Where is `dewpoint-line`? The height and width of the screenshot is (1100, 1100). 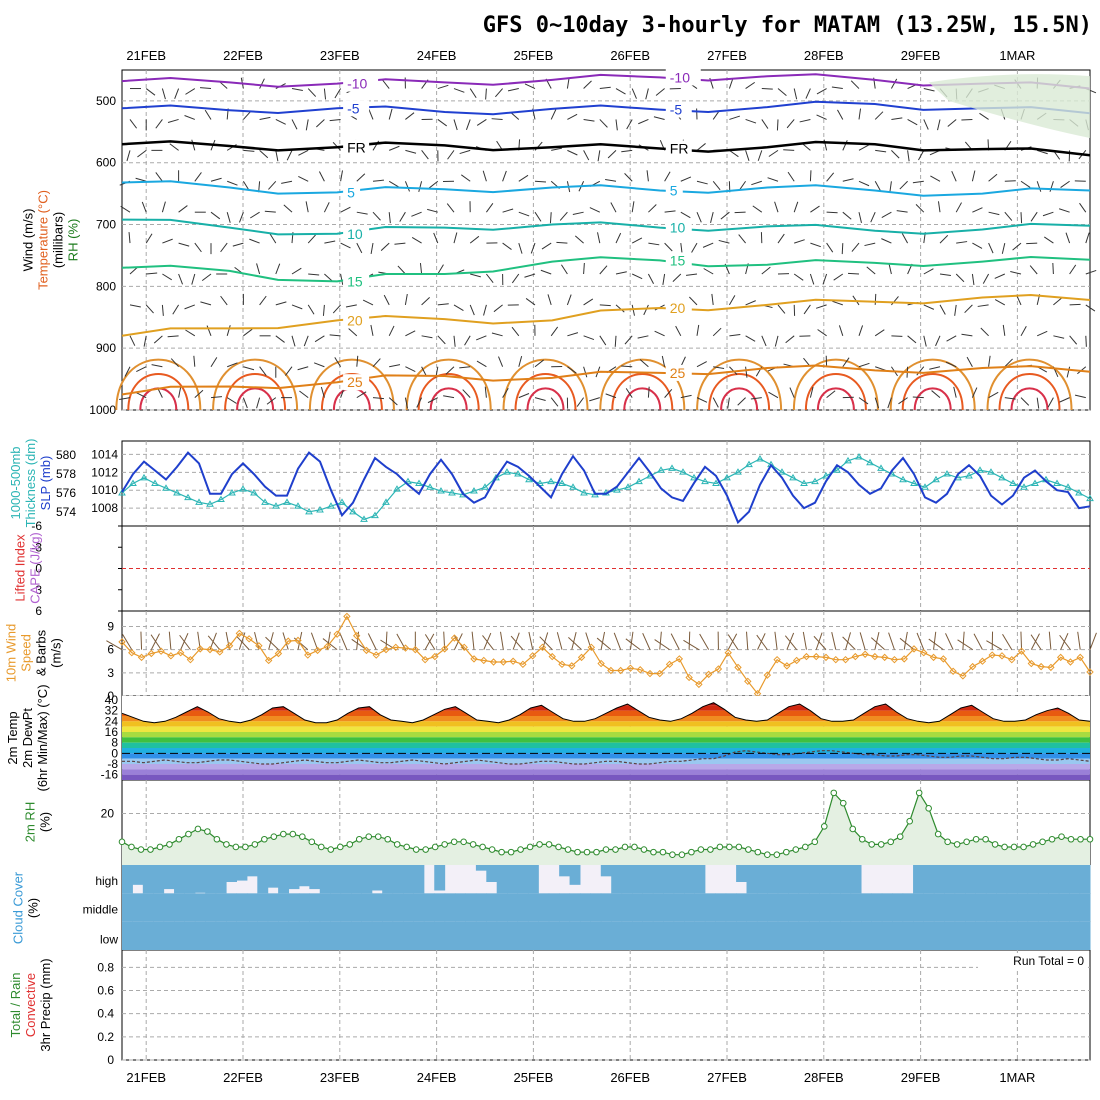 dewpoint-line is located at coordinates (606, 757).